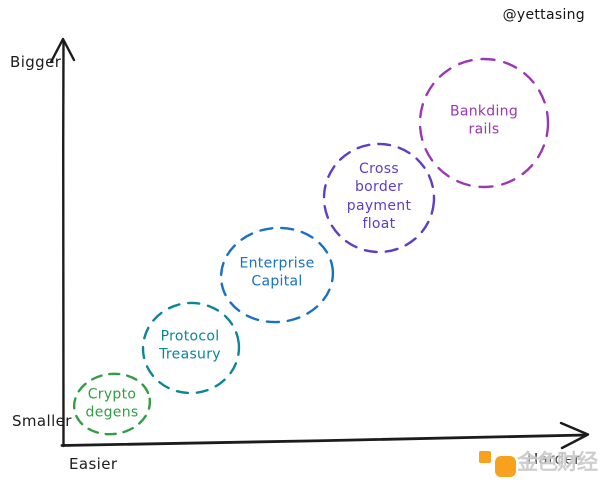 The width and height of the screenshot is (600, 483). I want to click on x-axis-arrowhead-icon, so click(574, 435).